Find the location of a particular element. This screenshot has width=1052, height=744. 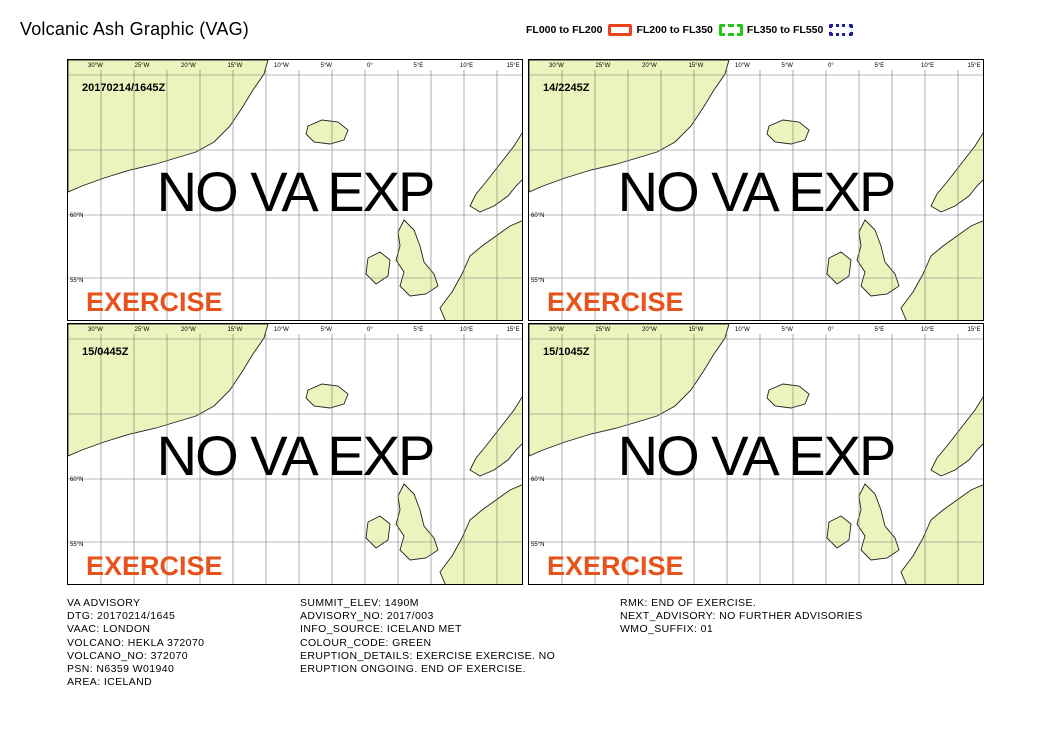

advisory-line: DTG: 20170214/1645 is located at coordinates (121, 616).